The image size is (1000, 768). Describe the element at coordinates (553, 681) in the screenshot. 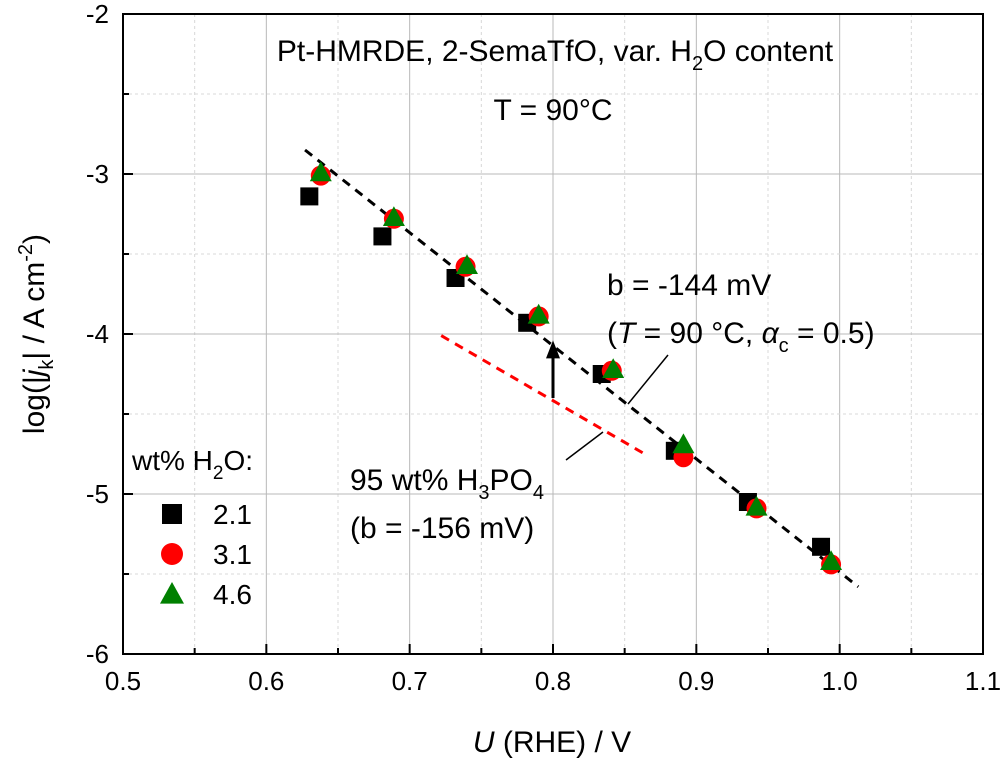

I see `x-tick-label: 0.8` at that location.